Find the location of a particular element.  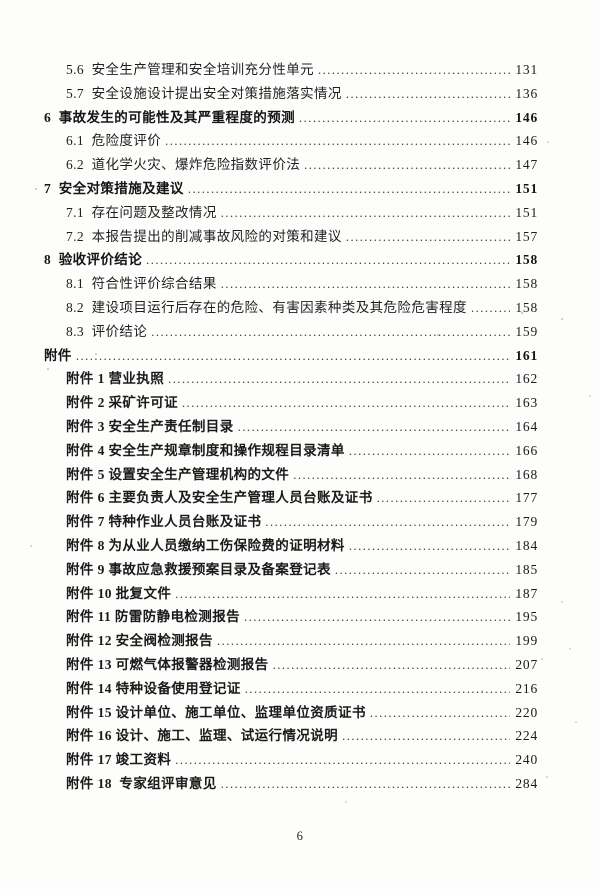

toc-entry: 附件 1 营业执照 162 is located at coordinates (291, 379).